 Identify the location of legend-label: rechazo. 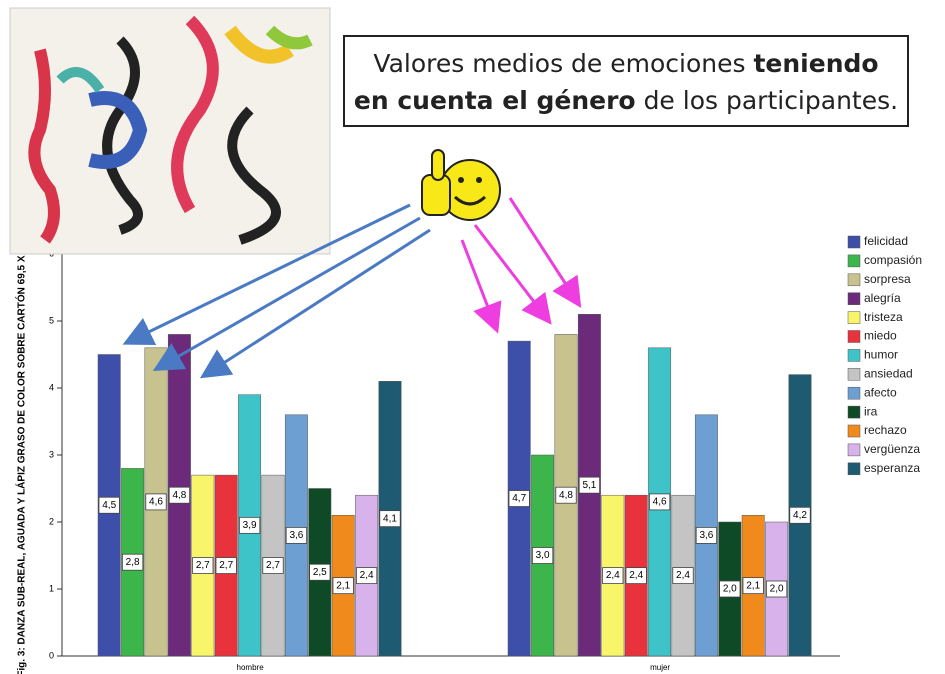
(885, 430).